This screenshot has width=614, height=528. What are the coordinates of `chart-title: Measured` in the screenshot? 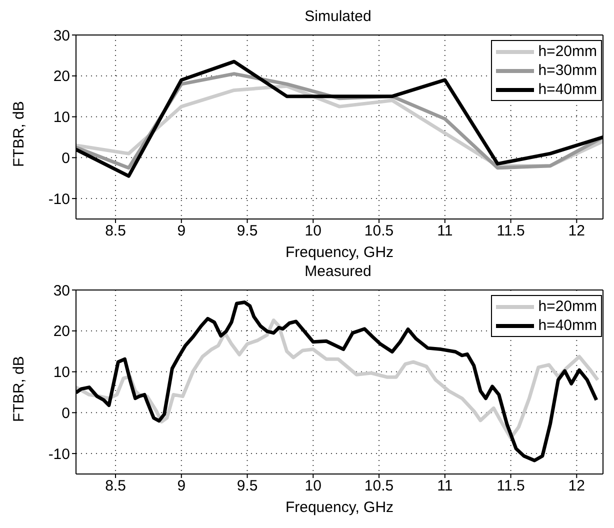 It's located at (338, 272).